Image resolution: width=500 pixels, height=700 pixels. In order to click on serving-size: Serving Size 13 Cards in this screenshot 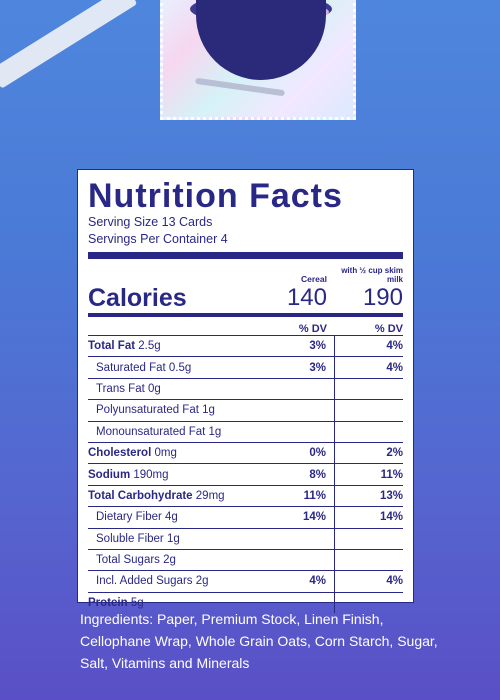, I will do `click(150, 222)`.